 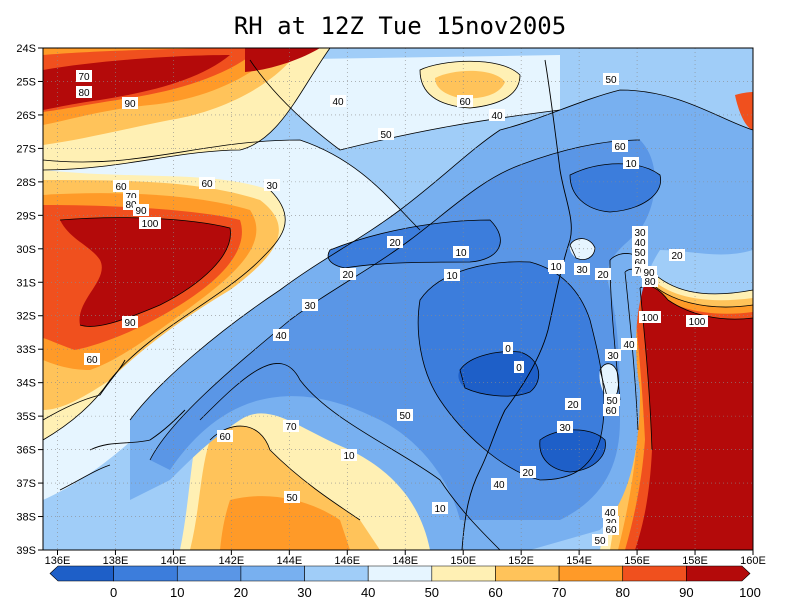 What do you see at coordinates (432, 592) in the screenshot?
I see `colorbar-label: 50` at bounding box center [432, 592].